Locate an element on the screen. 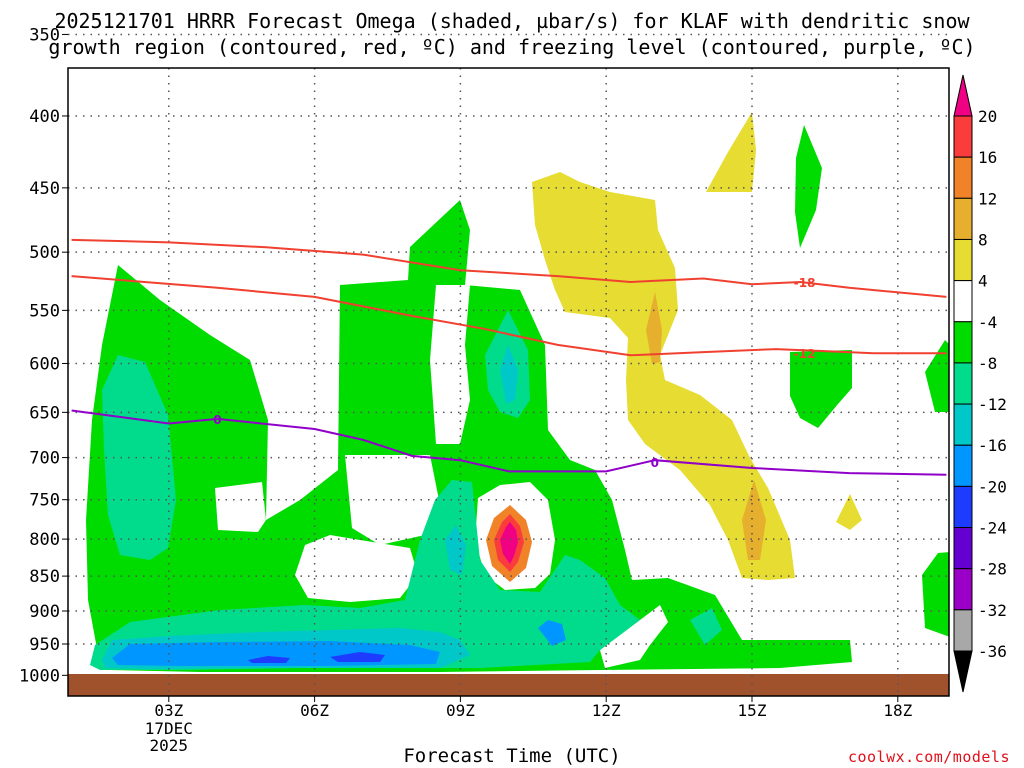 The width and height of the screenshot is (1024, 768). y-tick-label: 800 is located at coordinates (44, 540).